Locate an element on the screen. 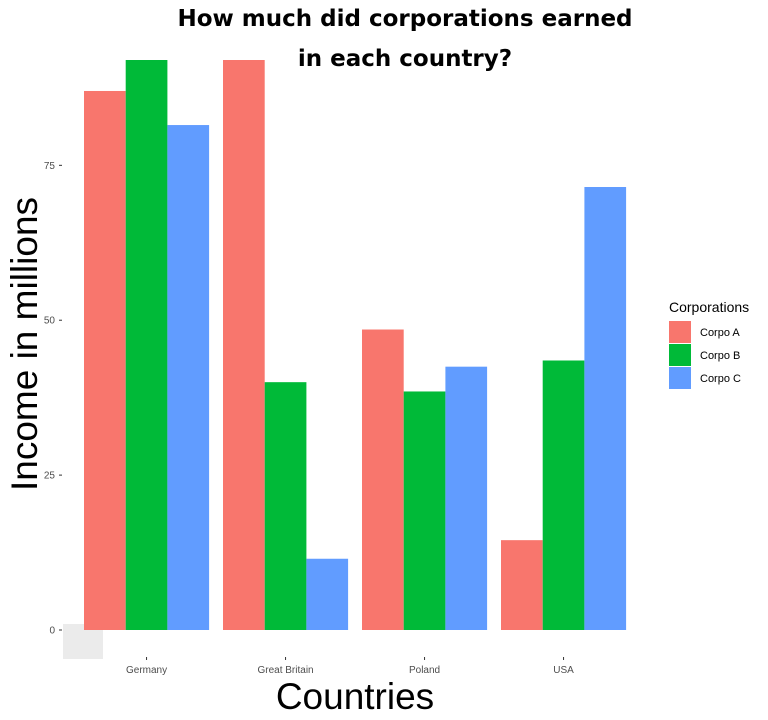 This screenshot has height=720, width=768. legend-title: Corporations is located at coordinates (709, 307).